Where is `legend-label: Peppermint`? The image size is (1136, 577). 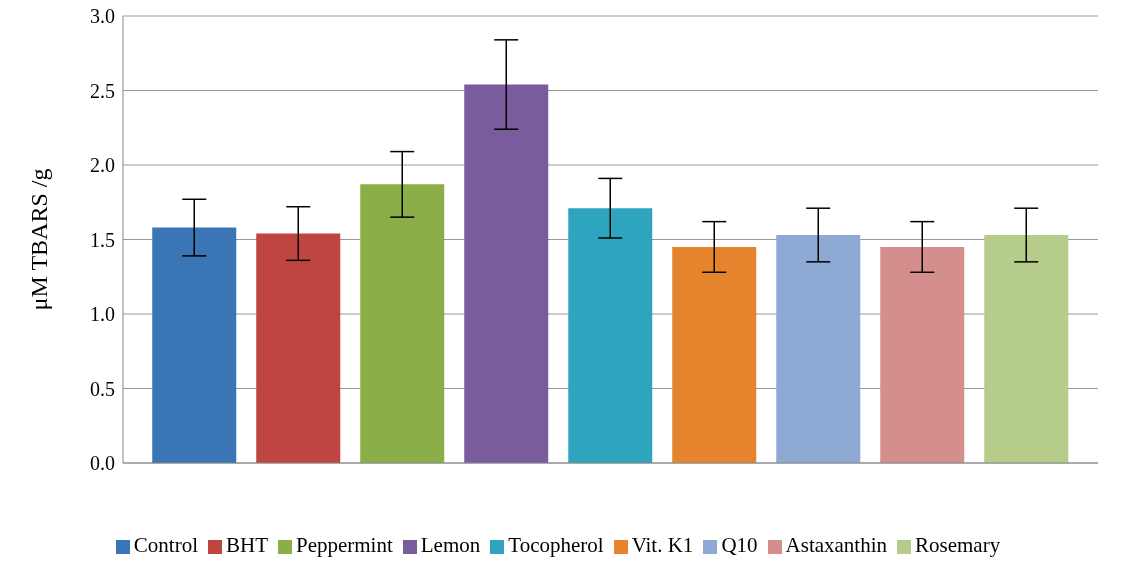
legend-label: Peppermint is located at coordinates (344, 545).